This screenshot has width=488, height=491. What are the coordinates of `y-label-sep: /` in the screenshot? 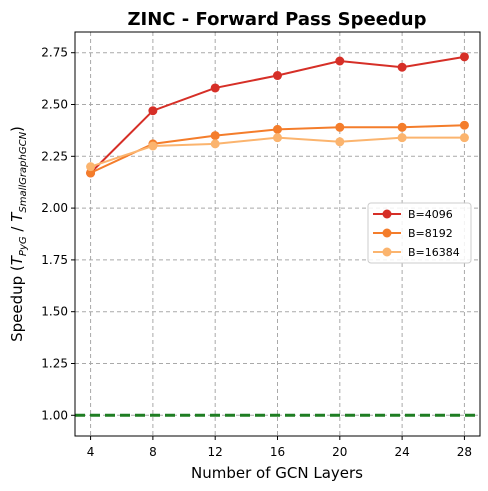 It's located at (17, 229).